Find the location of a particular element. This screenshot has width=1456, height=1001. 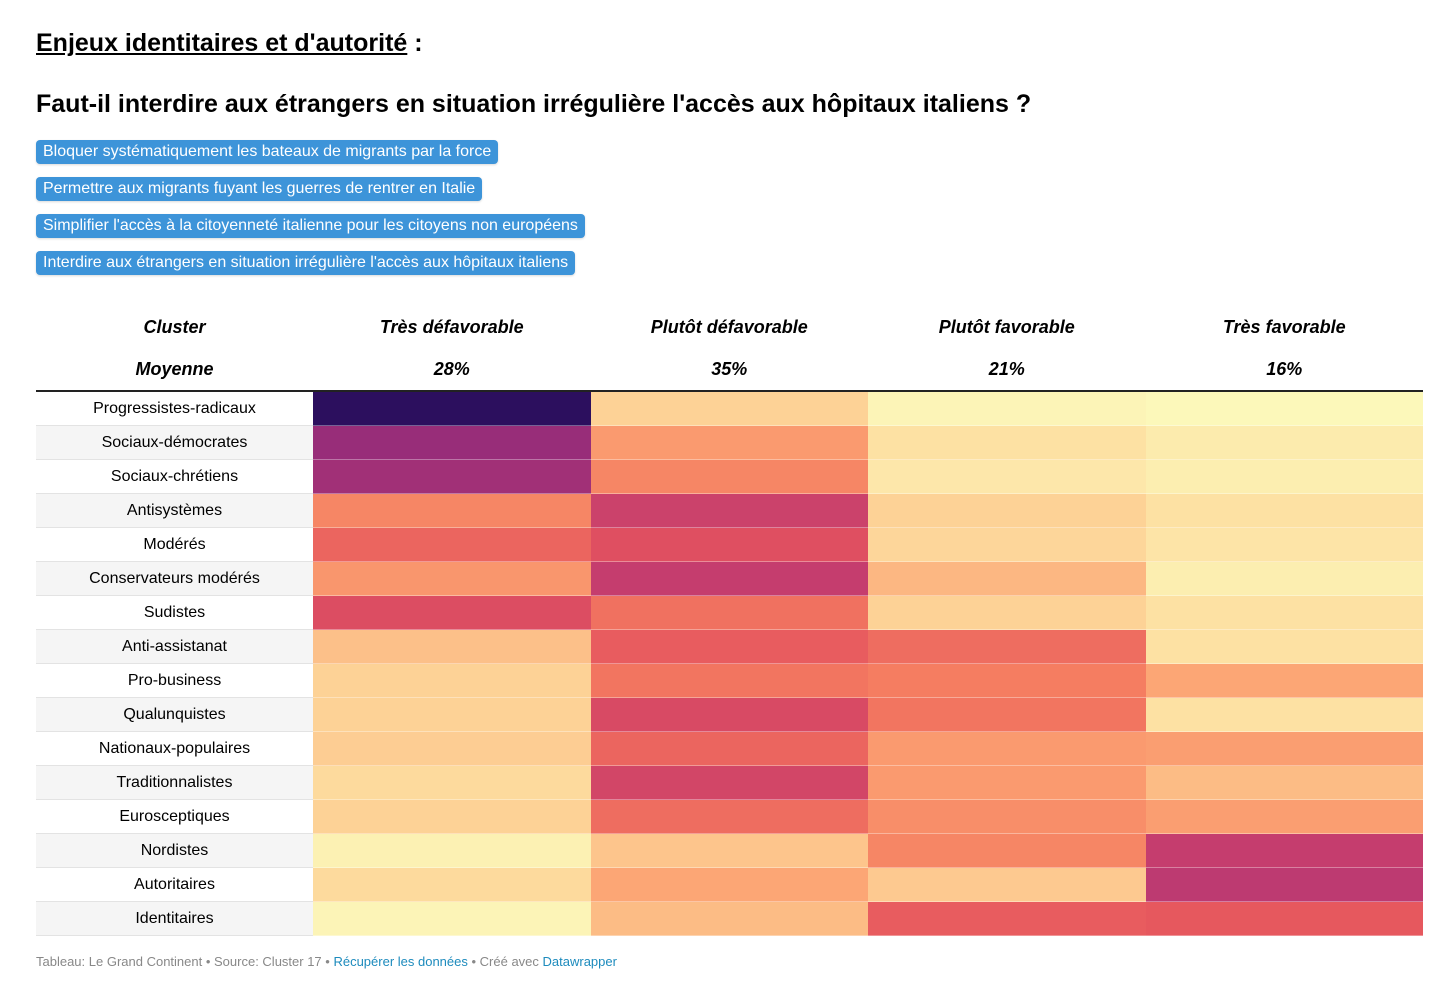

table-row: Eurosceptiques is located at coordinates (729, 816).